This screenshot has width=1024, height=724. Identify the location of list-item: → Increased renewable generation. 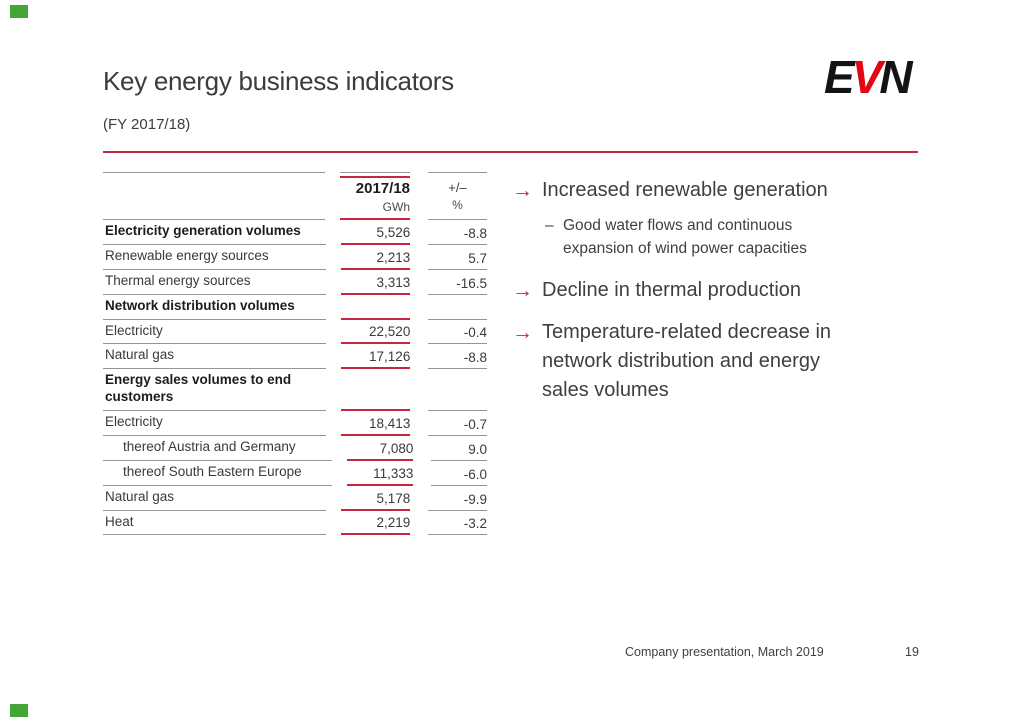
(697, 190).